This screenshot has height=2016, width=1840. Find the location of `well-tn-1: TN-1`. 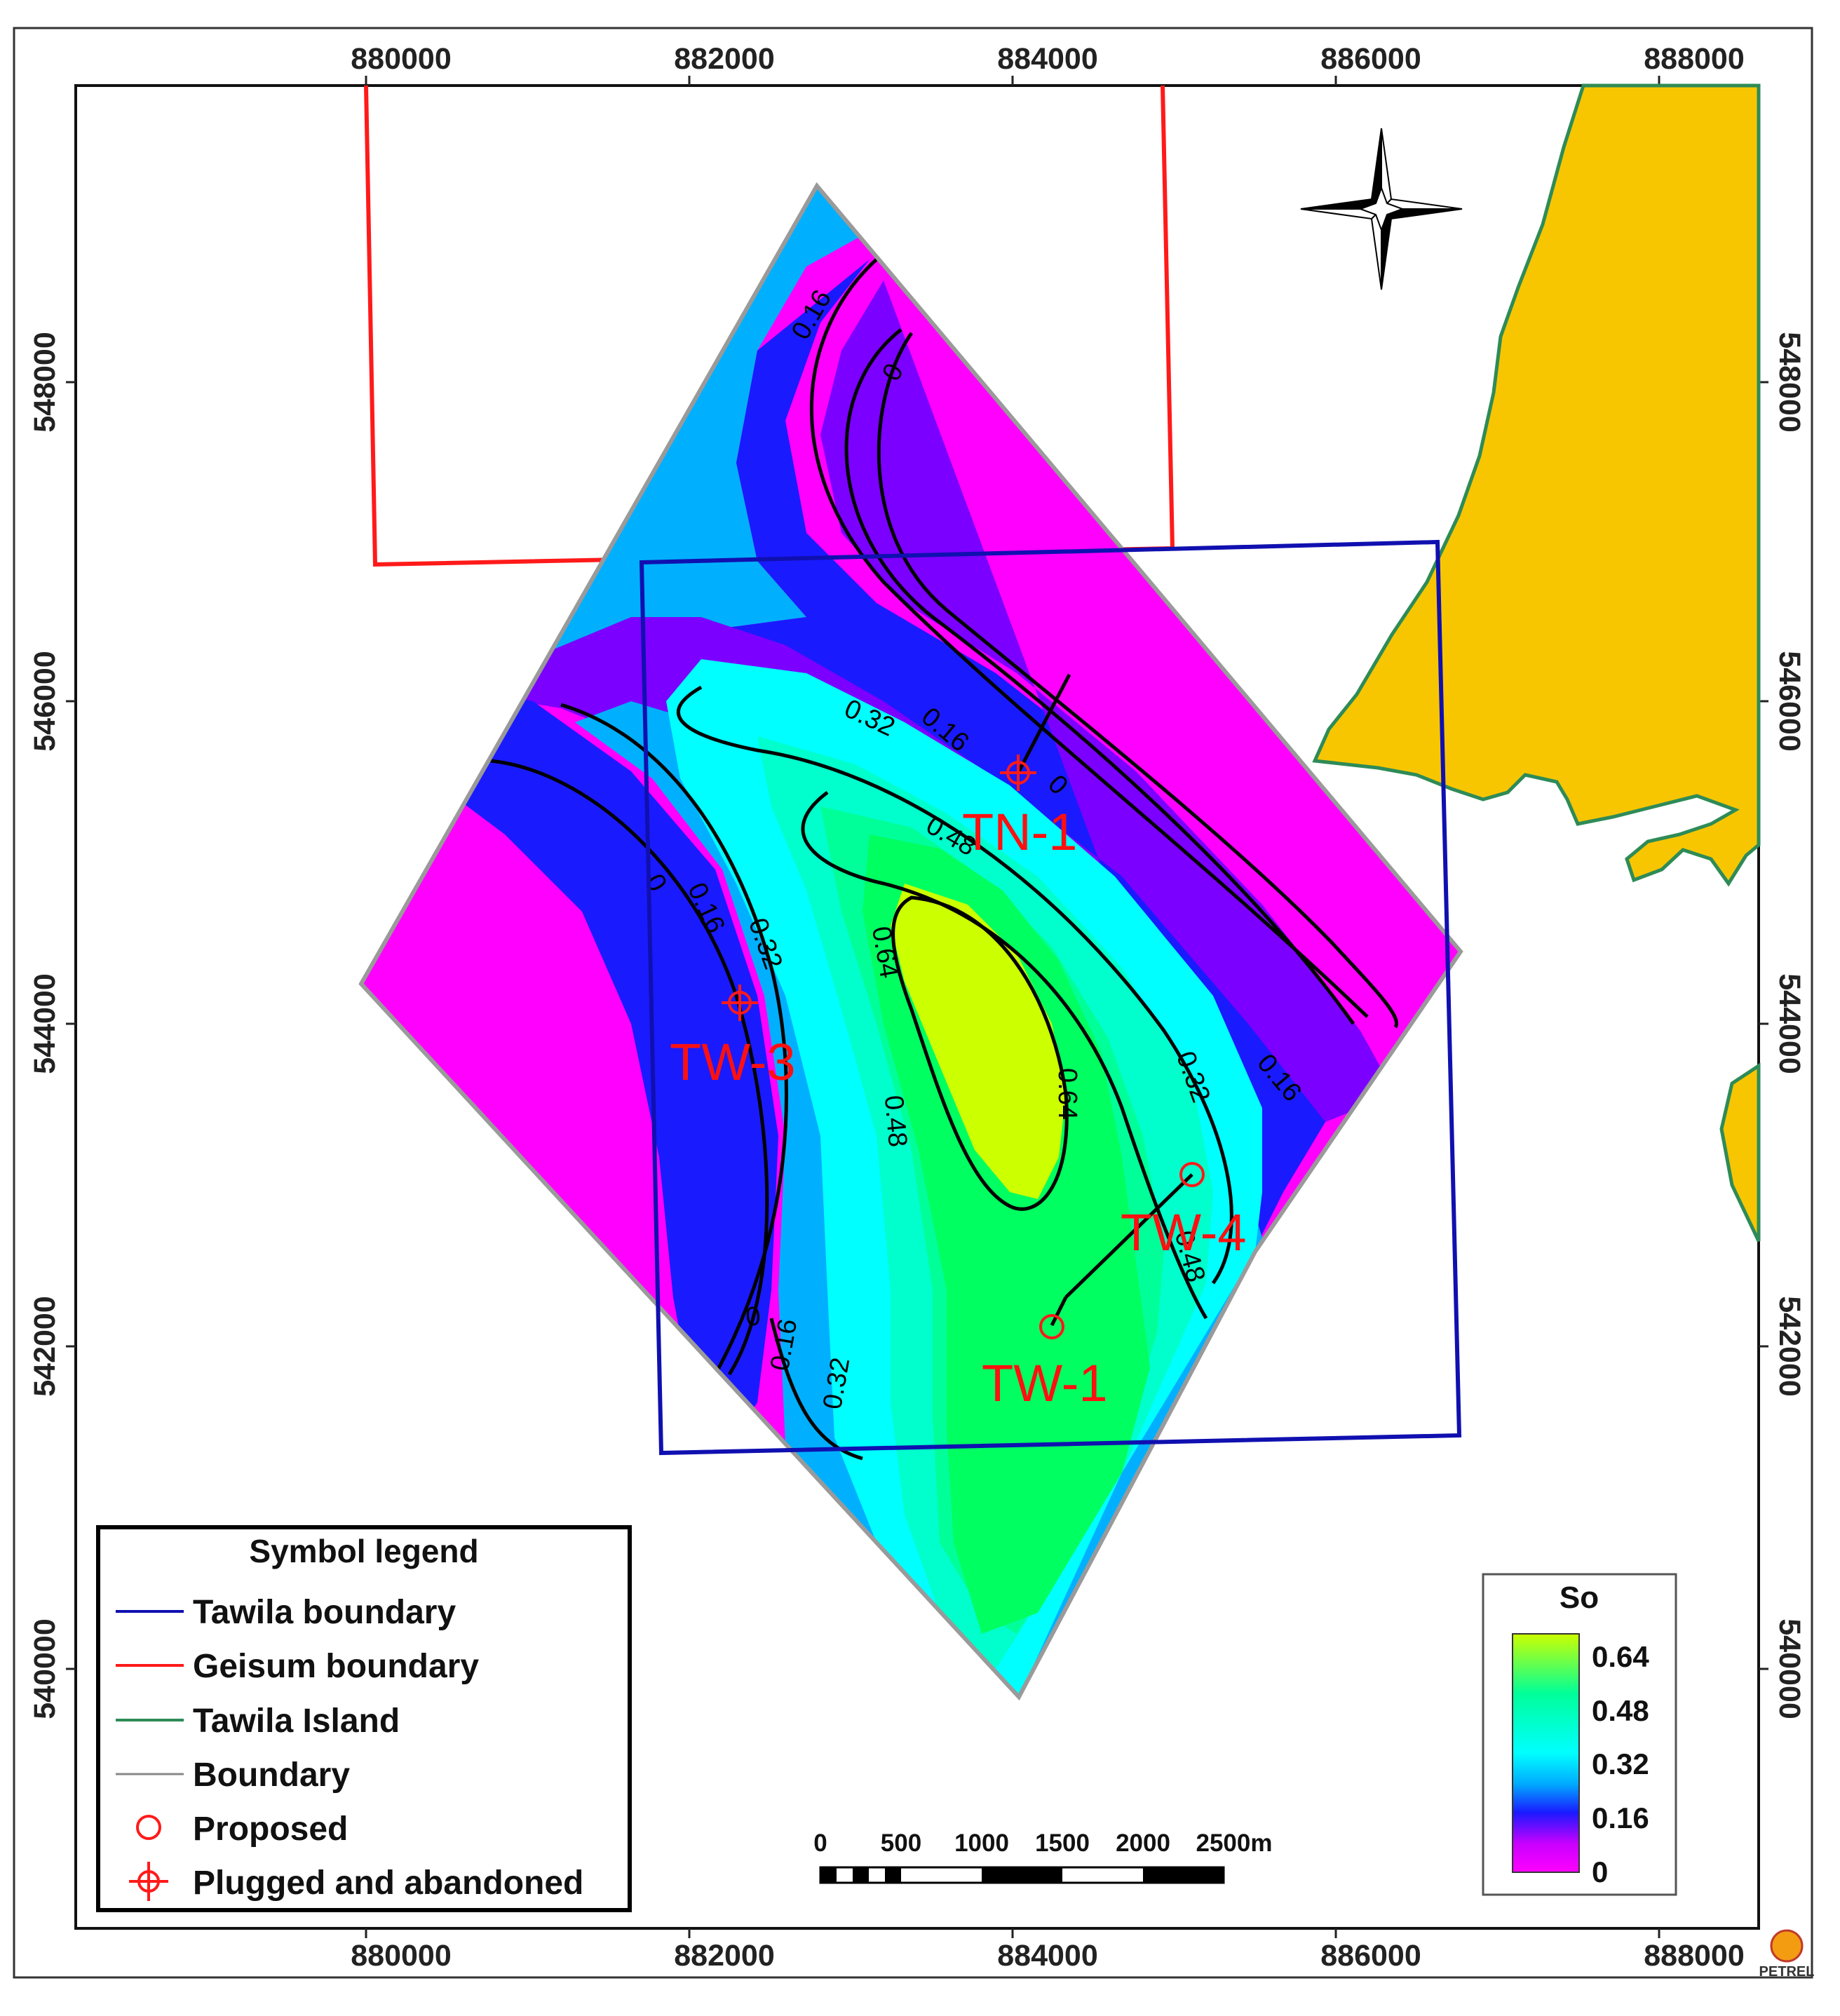

well-tn-1: TN-1 is located at coordinates (1019, 808).